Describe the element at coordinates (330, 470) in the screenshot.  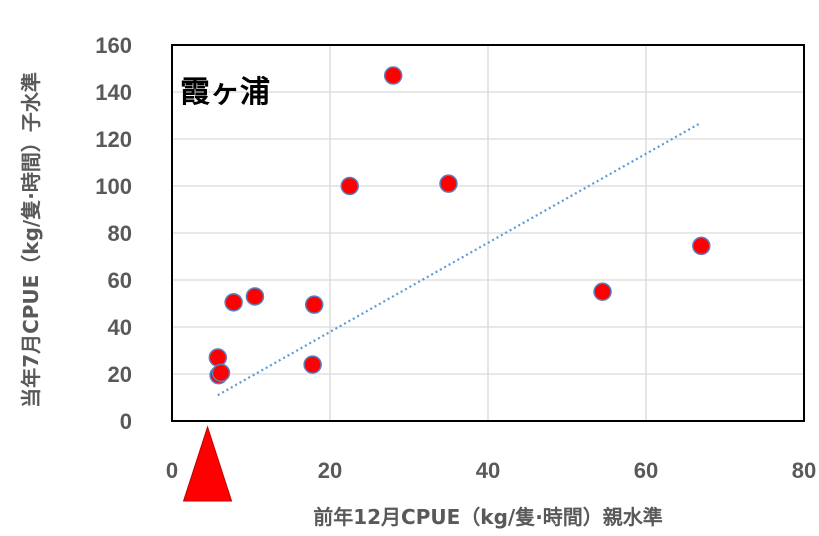
I see `x-tick-label: 20` at that location.